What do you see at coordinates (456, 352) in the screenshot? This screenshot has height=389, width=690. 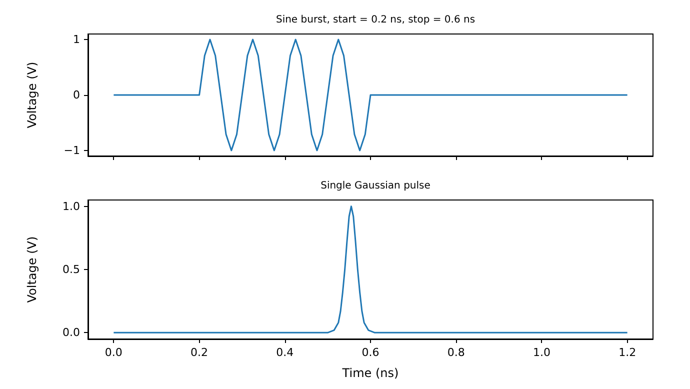 I see `x-tick-label: 0.8` at bounding box center [456, 352].